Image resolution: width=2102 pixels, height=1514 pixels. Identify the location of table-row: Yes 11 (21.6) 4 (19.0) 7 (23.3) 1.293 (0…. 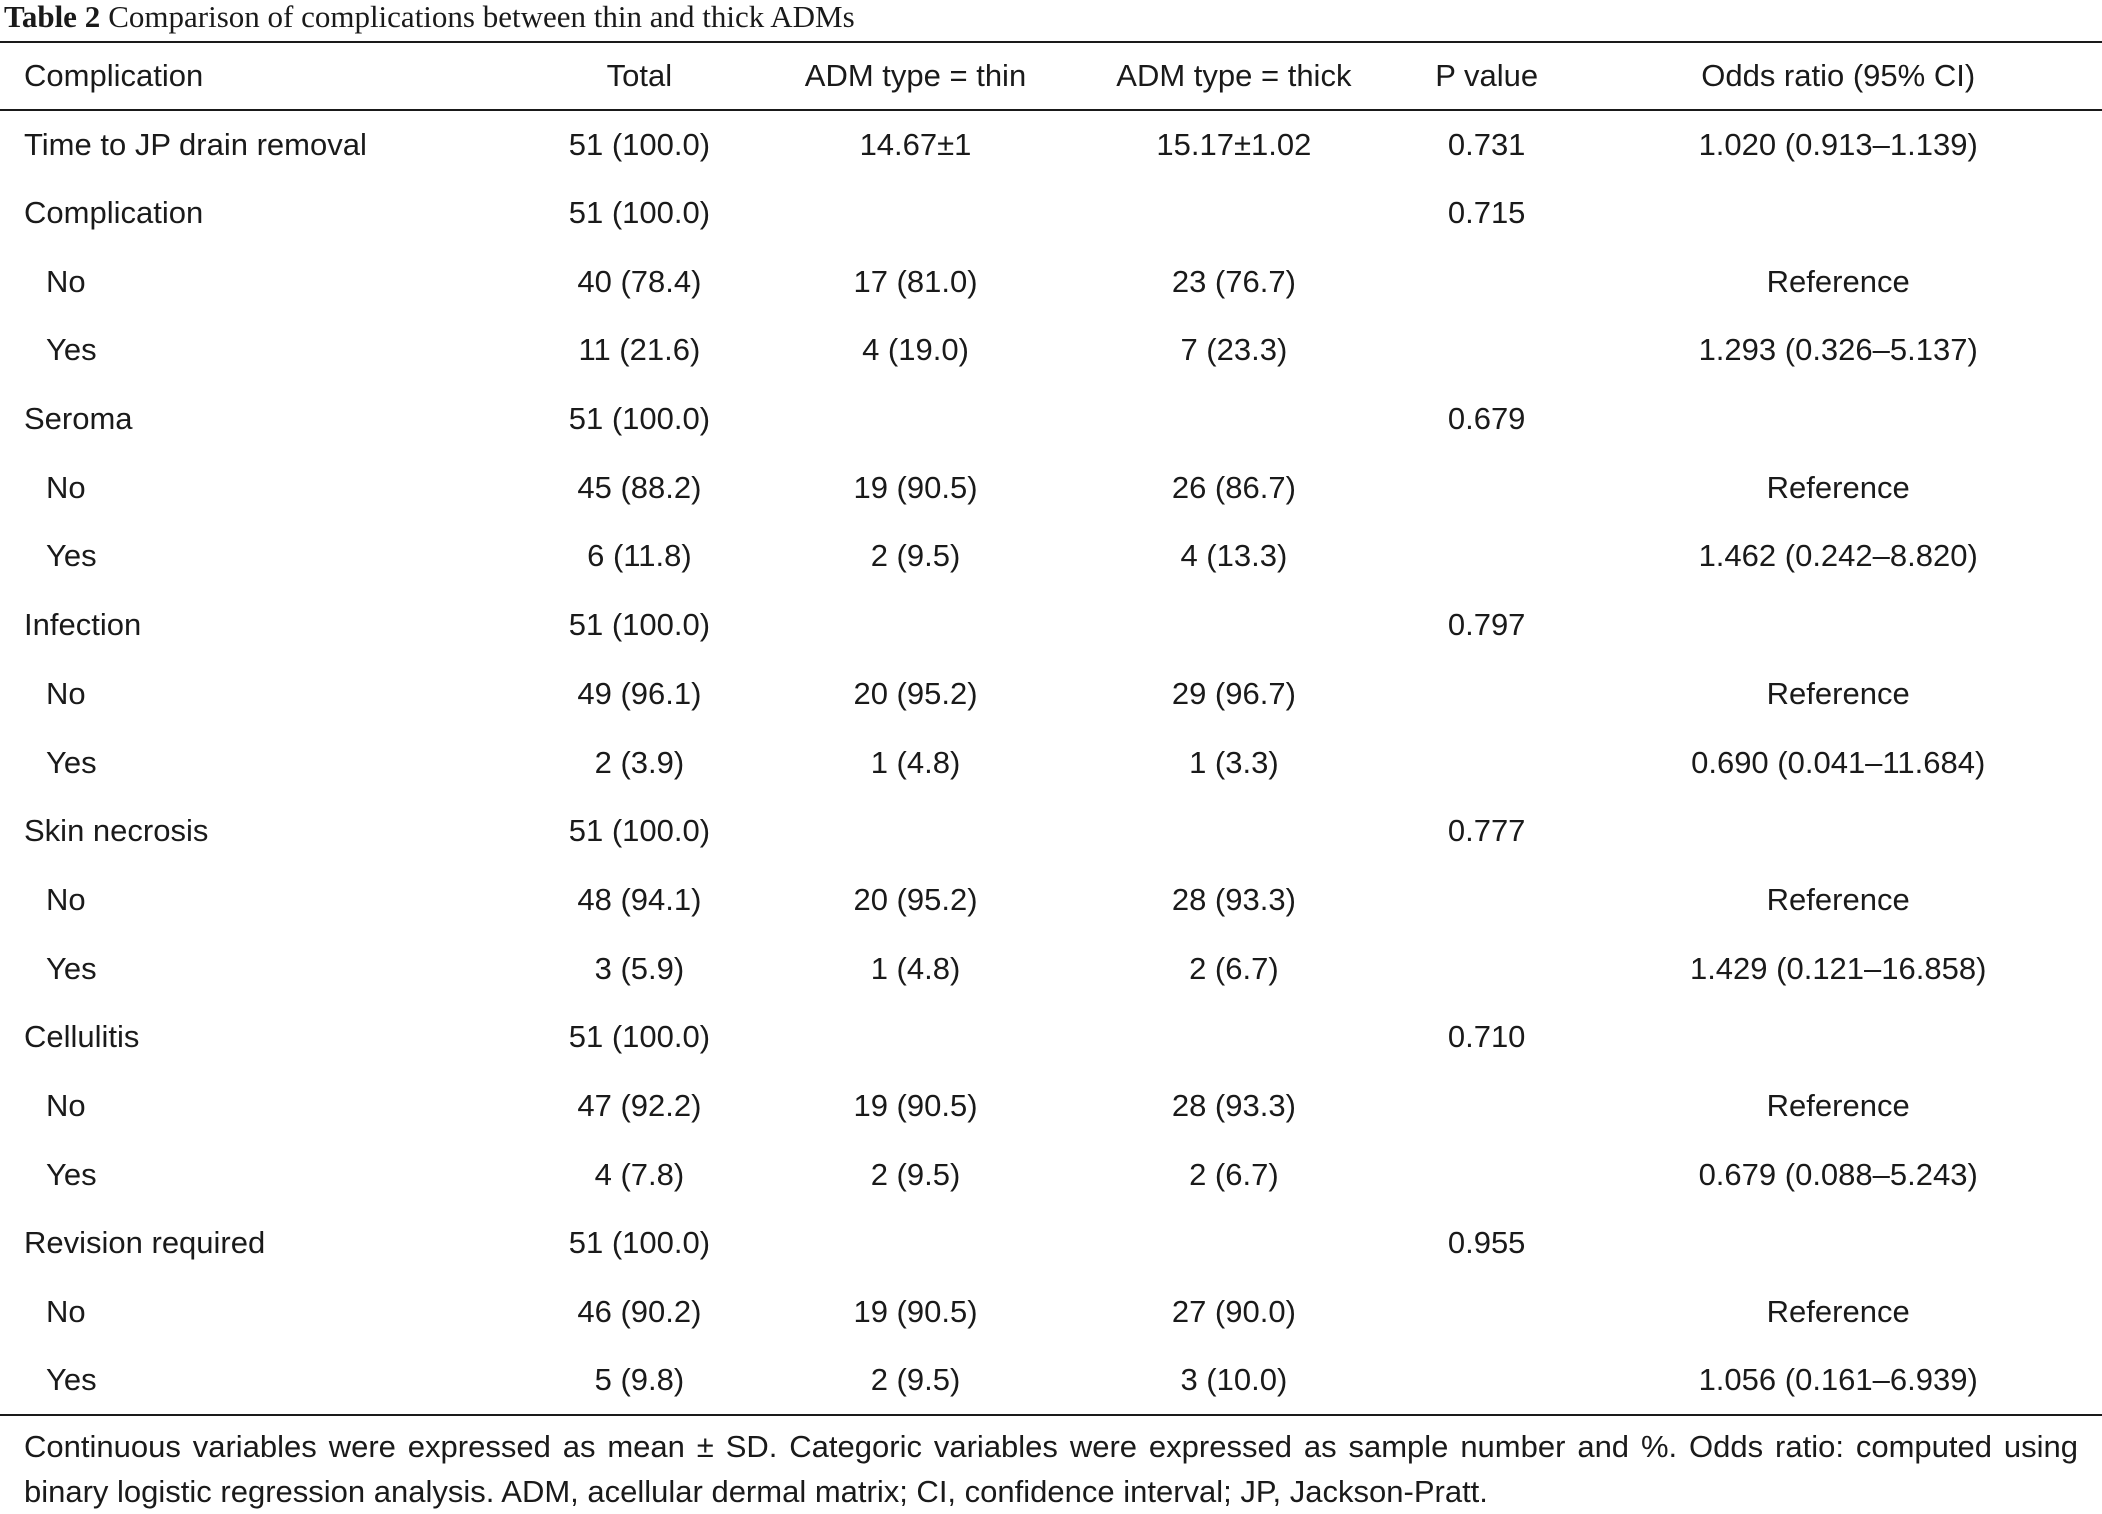
(1051, 350).